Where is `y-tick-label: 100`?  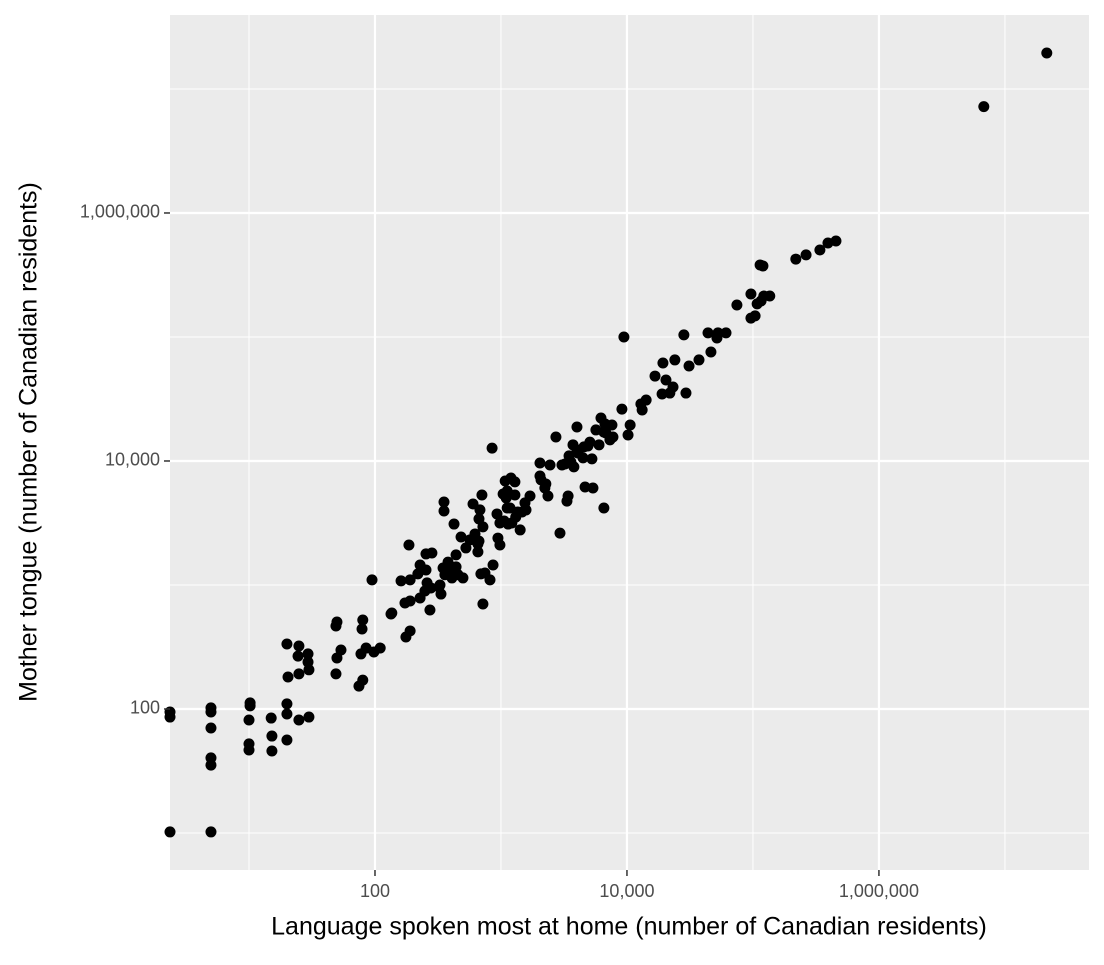
y-tick-label: 100 is located at coordinates (145, 708).